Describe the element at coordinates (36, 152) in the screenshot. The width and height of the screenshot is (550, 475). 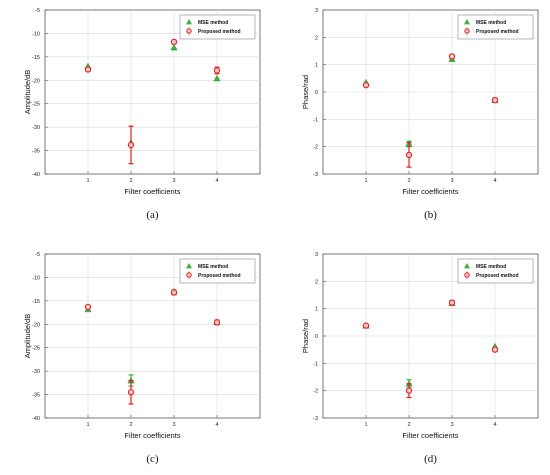
I see `y-tick-label: -35` at that location.